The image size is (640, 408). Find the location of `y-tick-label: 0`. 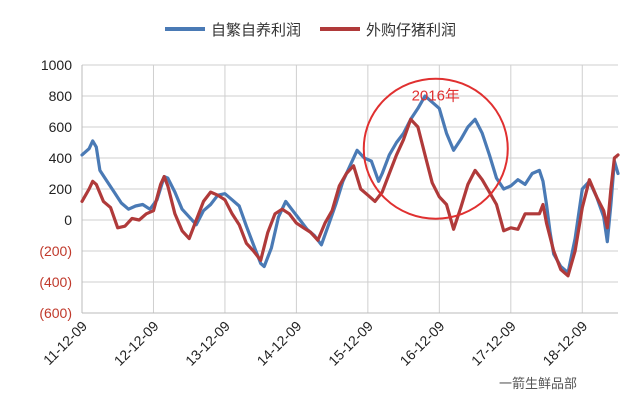

y-tick-label: 0 is located at coordinates (68, 220).